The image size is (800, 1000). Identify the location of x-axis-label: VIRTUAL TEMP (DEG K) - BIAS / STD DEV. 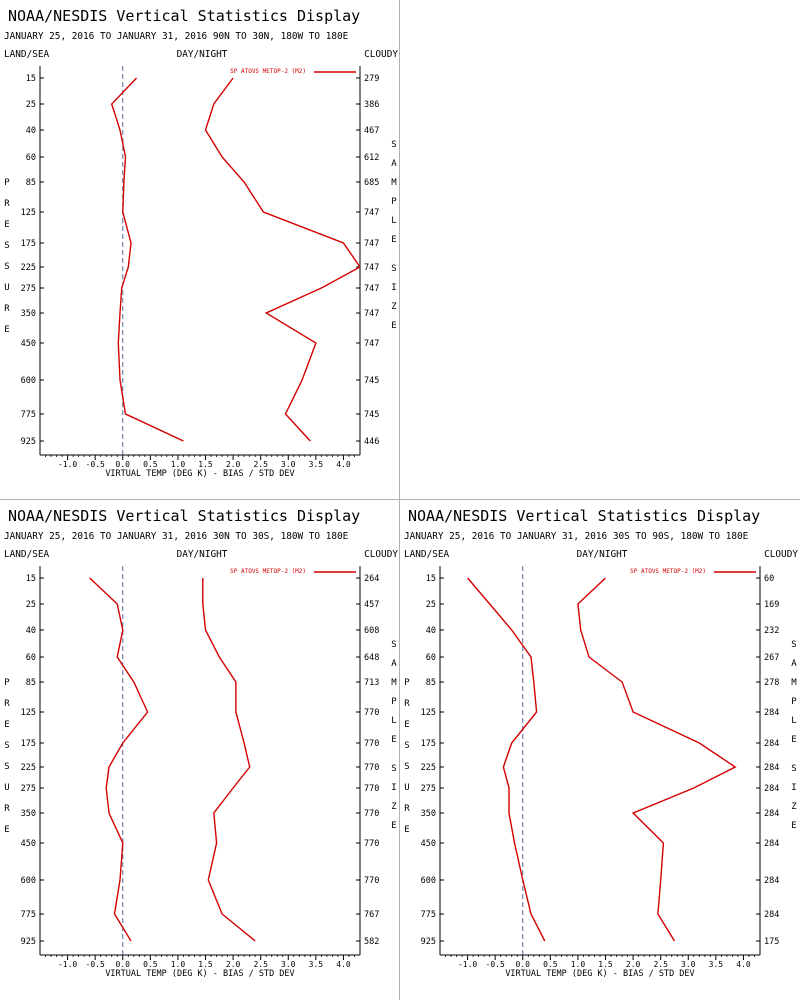
(199, 974).